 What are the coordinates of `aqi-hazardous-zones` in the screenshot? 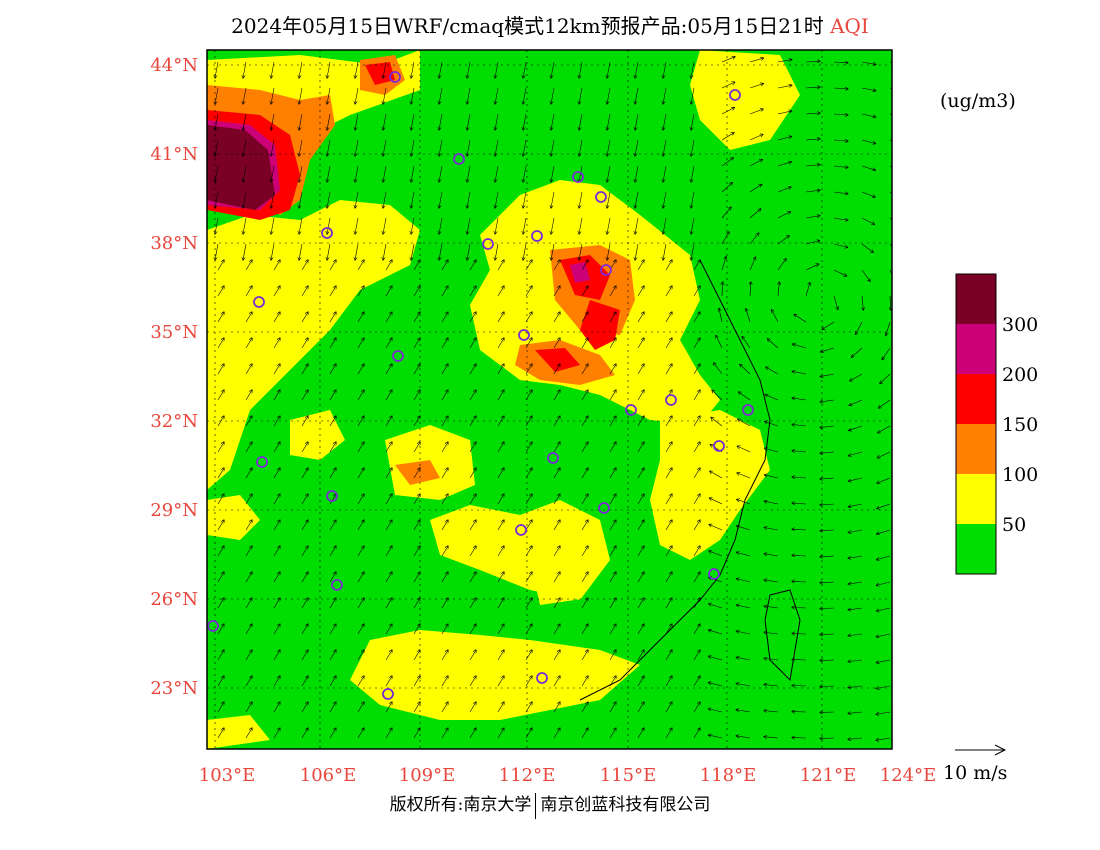 It's located at (241, 167).